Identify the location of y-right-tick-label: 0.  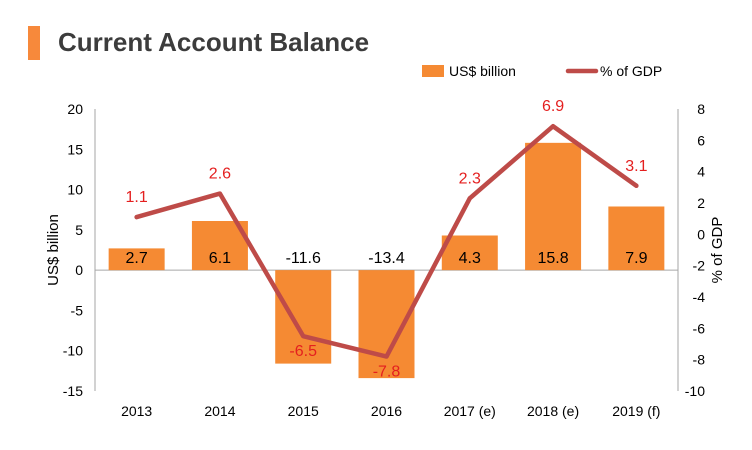
(701, 234).